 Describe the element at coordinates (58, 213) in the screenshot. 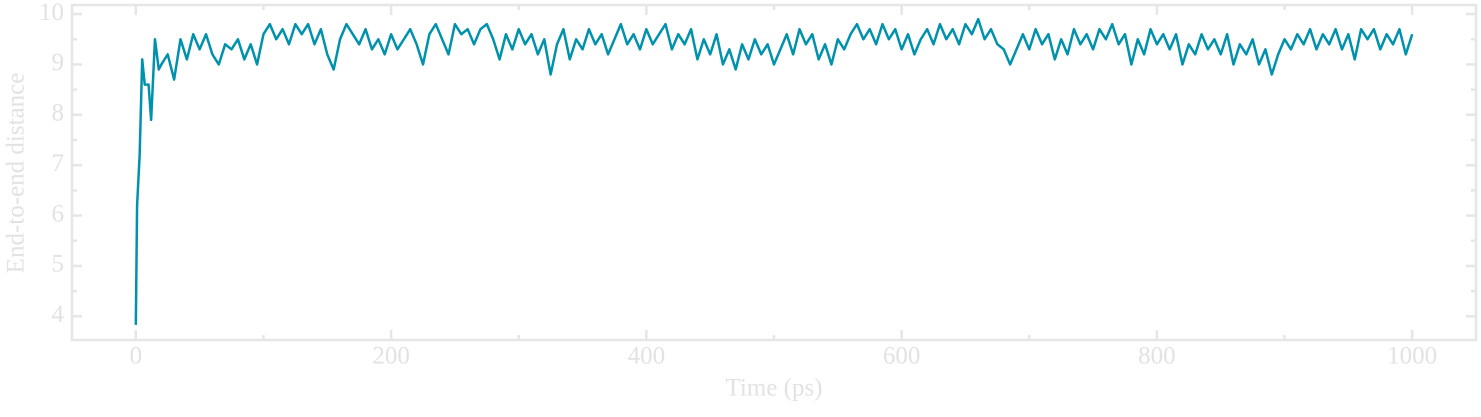

I see `y-tick-label: 6` at that location.